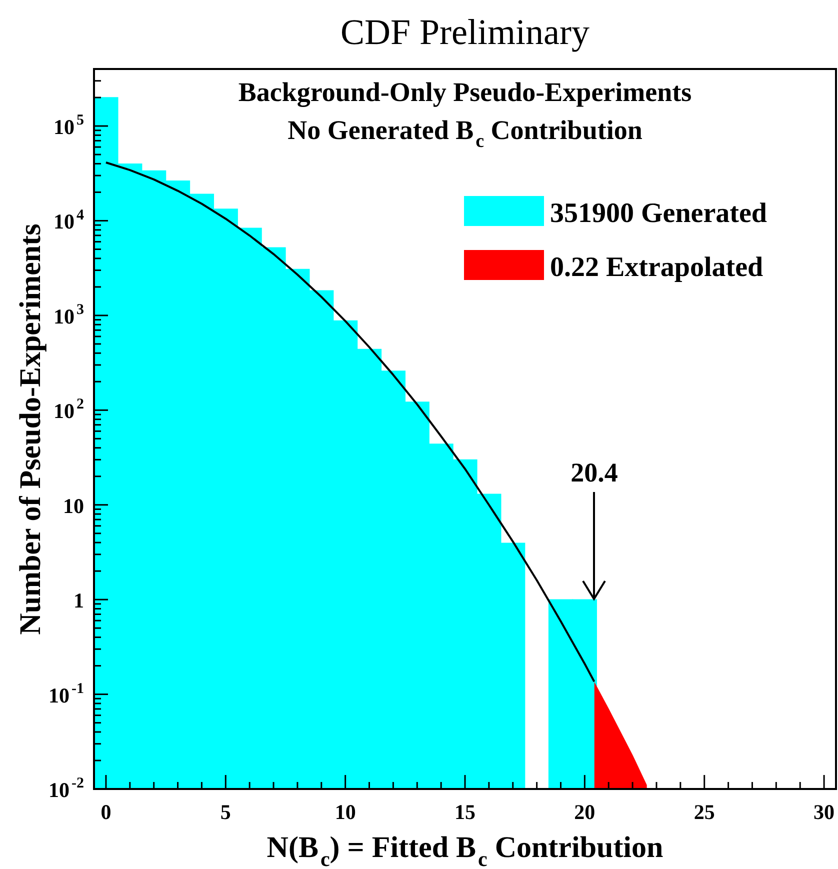 This screenshot has height=869, width=838. I want to click on x-tick-label: 0, so click(106, 812).